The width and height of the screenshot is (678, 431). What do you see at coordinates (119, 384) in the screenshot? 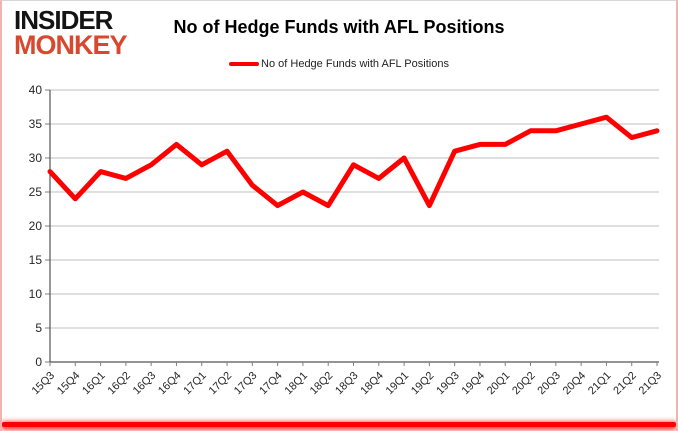
I see `x-axis-label: 16Q2` at bounding box center [119, 384].